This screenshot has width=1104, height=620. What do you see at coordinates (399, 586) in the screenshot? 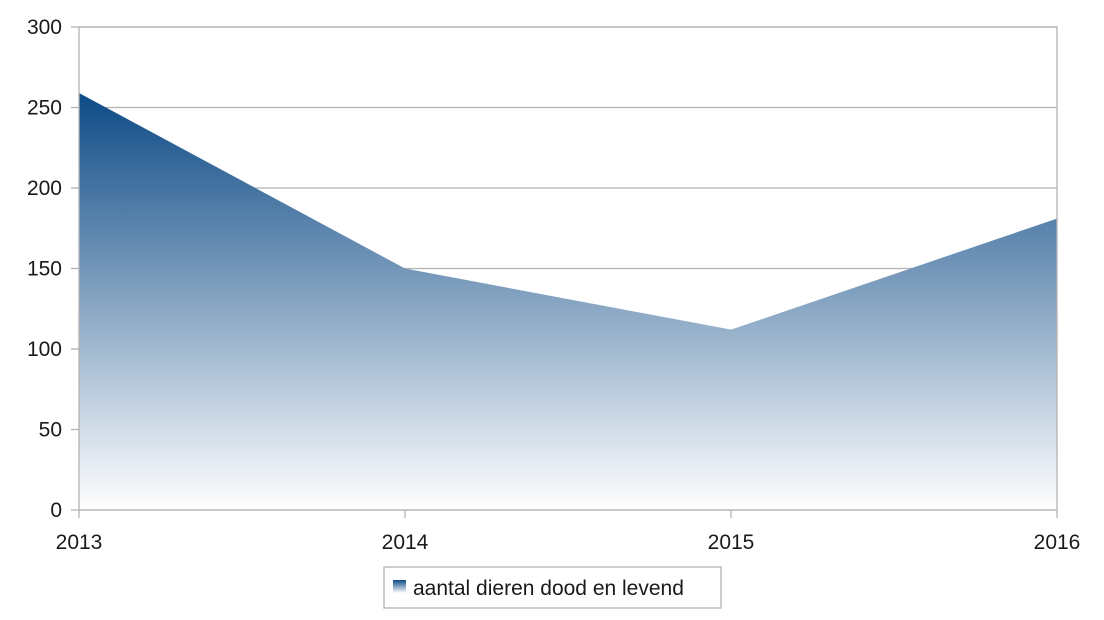
I see `legend-swatch` at bounding box center [399, 586].